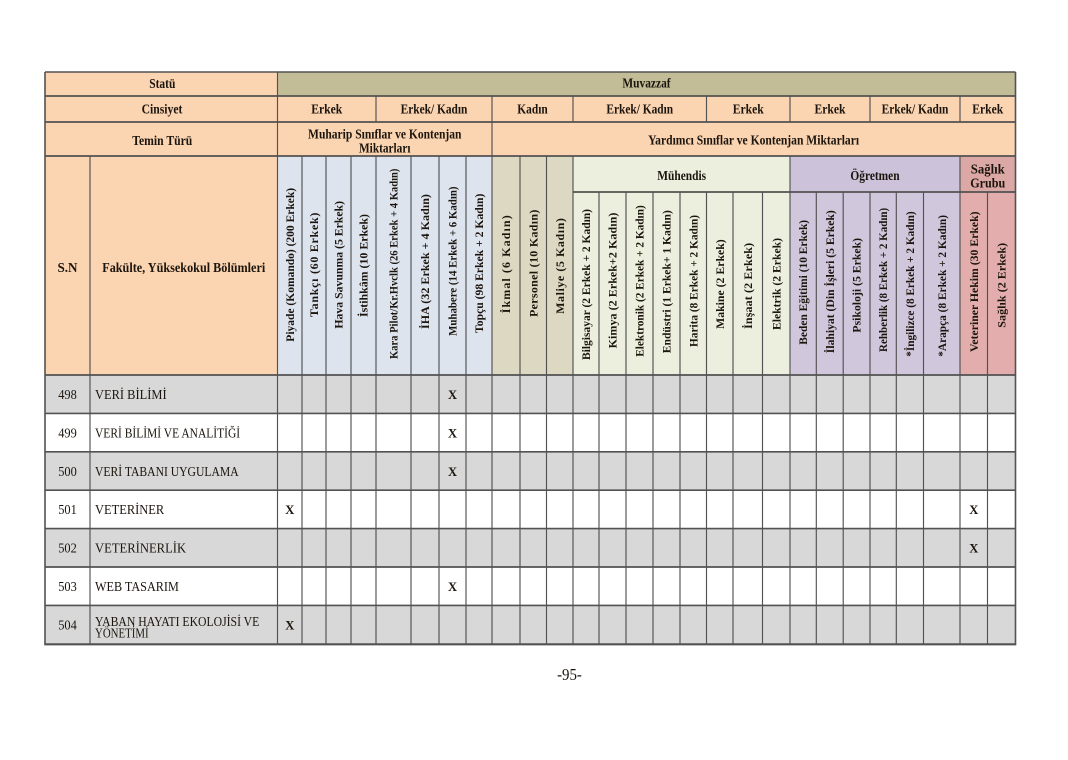  I want to click on svg-text: 503, so click(67, 586).